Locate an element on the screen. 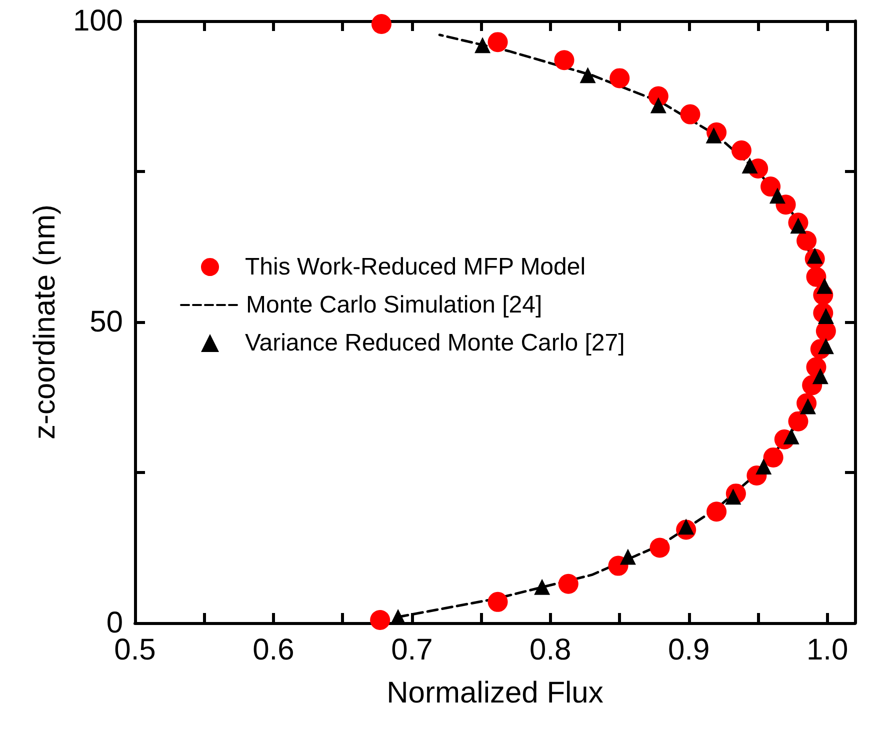  y-tick-label: 100 is located at coordinates (97, 21).